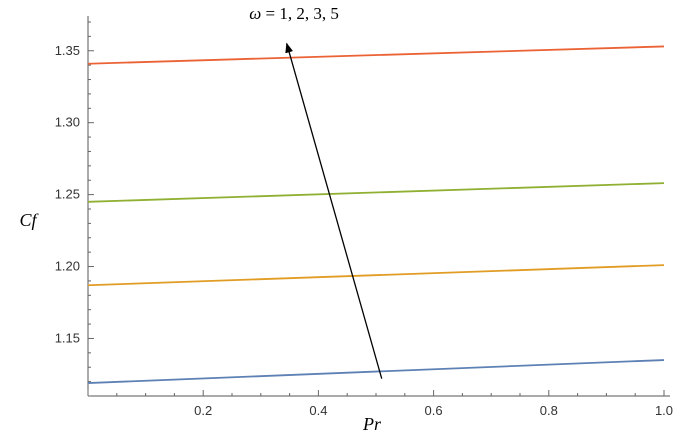 The height and width of the screenshot is (442, 690). I want to click on annotation-equals: =, so click(270, 13).